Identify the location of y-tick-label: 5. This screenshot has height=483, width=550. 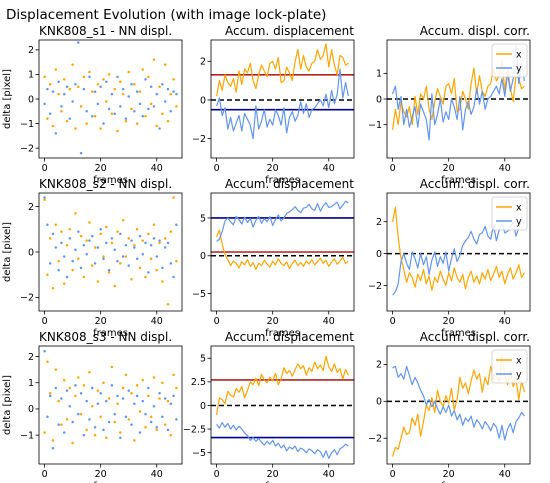
(203, 359).